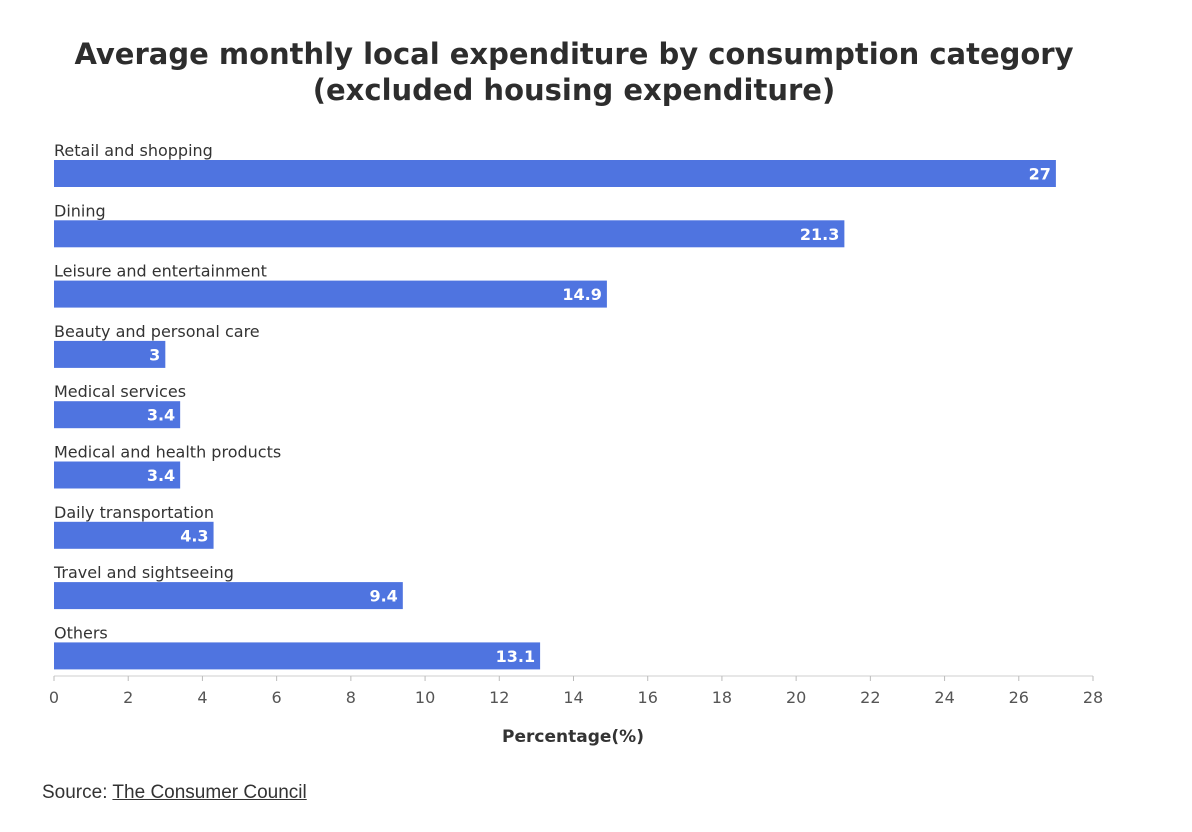 This screenshot has width=1192, height=832. What do you see at coordinates (573, 697) in the screenshot?
I see `x-tick-label: 14` at bounding box center [573, 697].